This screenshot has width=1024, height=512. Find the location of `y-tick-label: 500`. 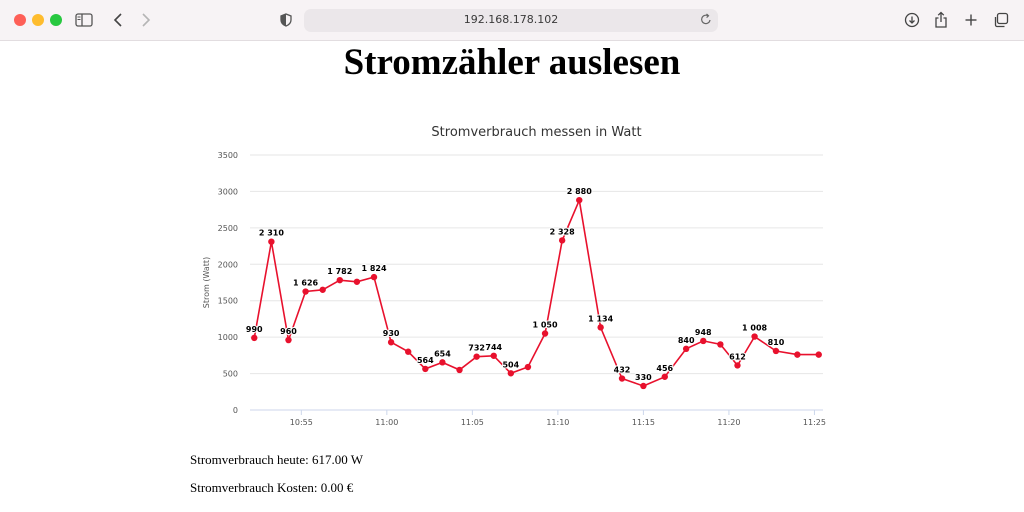

y-tick-label: 500 is located at coordinates (230, 374).